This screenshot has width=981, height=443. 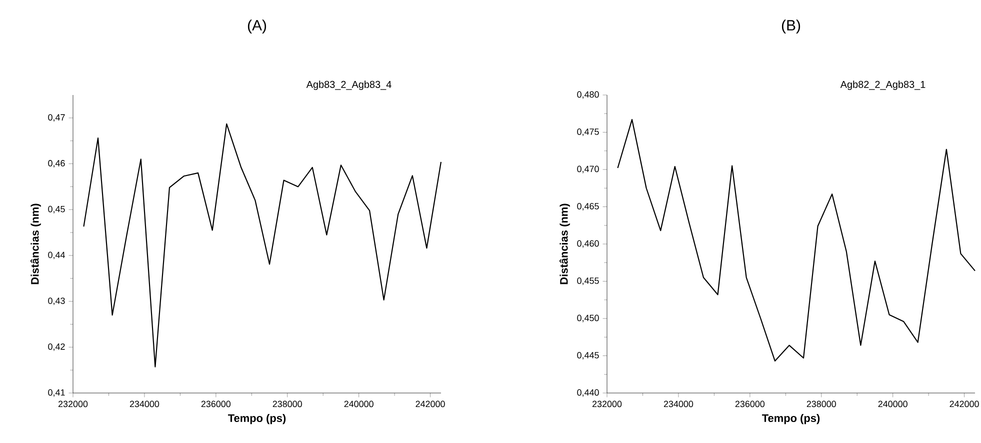 What do you see at coordinates (588, 132) in the screenshot?
I see `y-tick-label: 0,475` at bounding box center [588, 132].